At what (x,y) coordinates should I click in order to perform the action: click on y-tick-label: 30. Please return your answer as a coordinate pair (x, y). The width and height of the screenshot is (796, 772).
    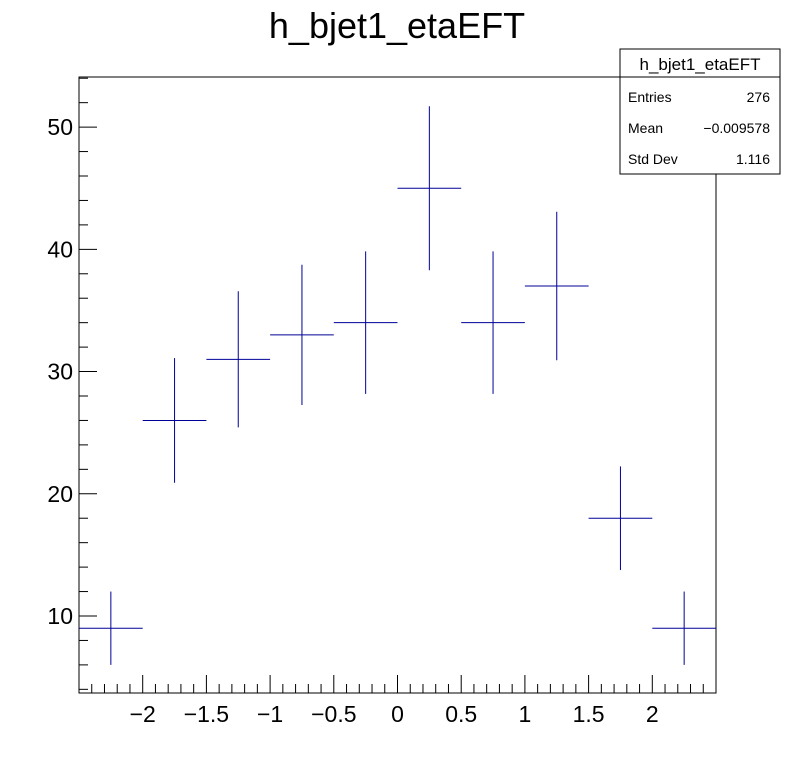
    Looking at the image, I should click on (60, 372).